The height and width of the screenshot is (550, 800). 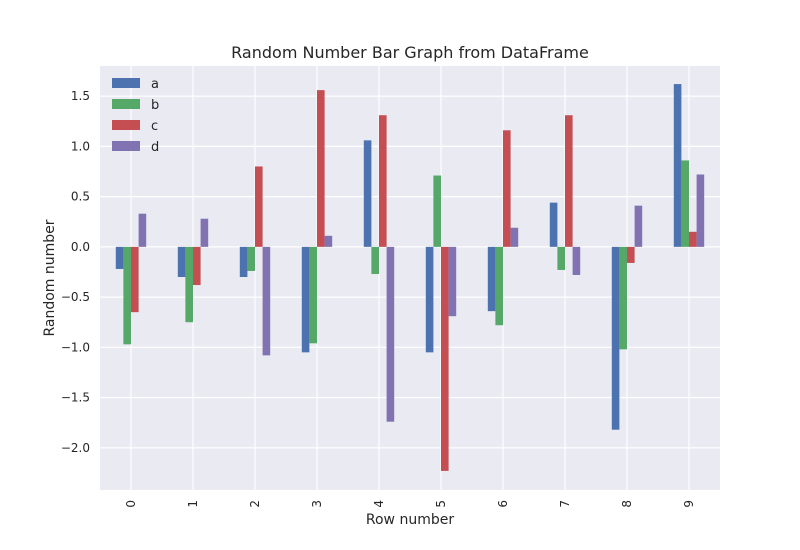 I want to click on y-tick-label: −1.5, so click(x=75, y=398).